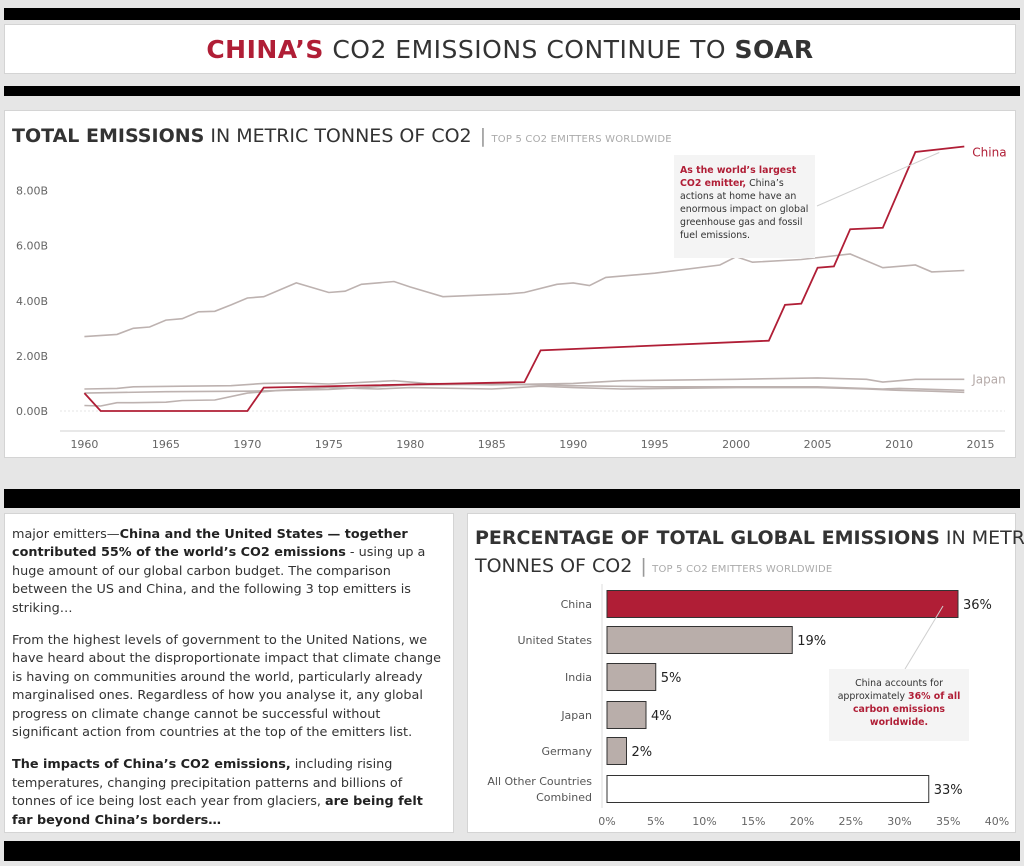 This screenshot has width=1024, height=866. I want to click on annotation-bold: As the world’s largest CO2 emitter,, so click(738, 177).